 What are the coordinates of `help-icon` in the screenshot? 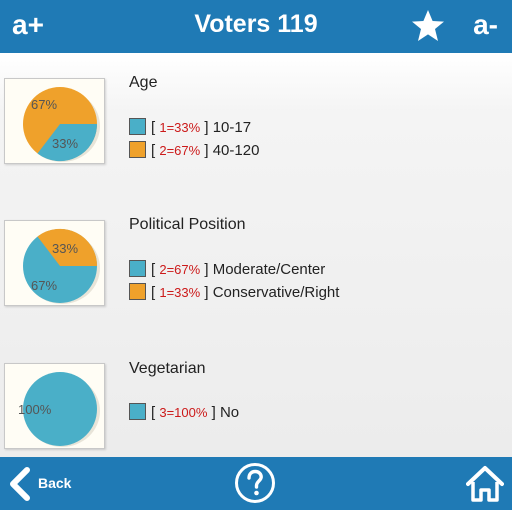 It's located at (255, 483).